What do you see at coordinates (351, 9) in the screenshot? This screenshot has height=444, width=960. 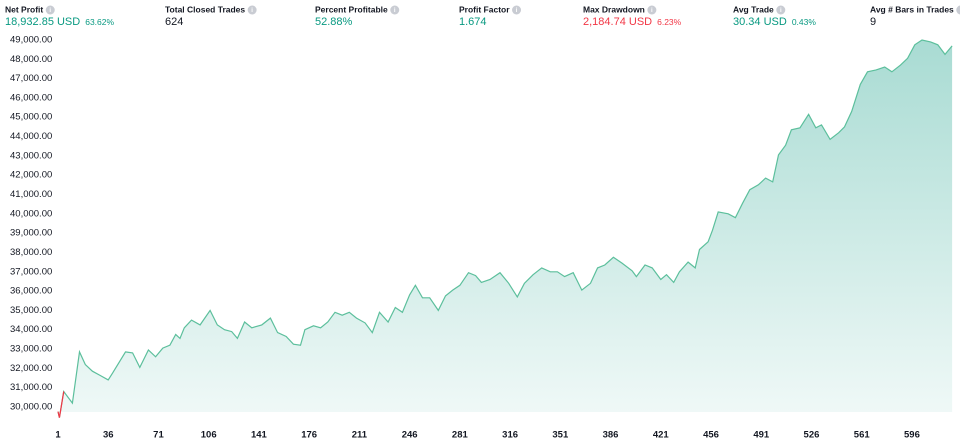 I see `stat-label: Percent Profitable` at bounding box center [351, 9].